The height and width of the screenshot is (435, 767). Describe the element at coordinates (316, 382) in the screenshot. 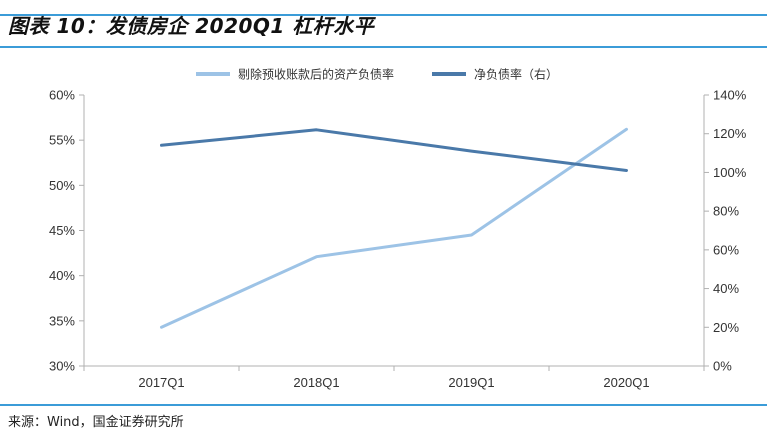

I see `x-tick-label: 2018Q1` at that location.